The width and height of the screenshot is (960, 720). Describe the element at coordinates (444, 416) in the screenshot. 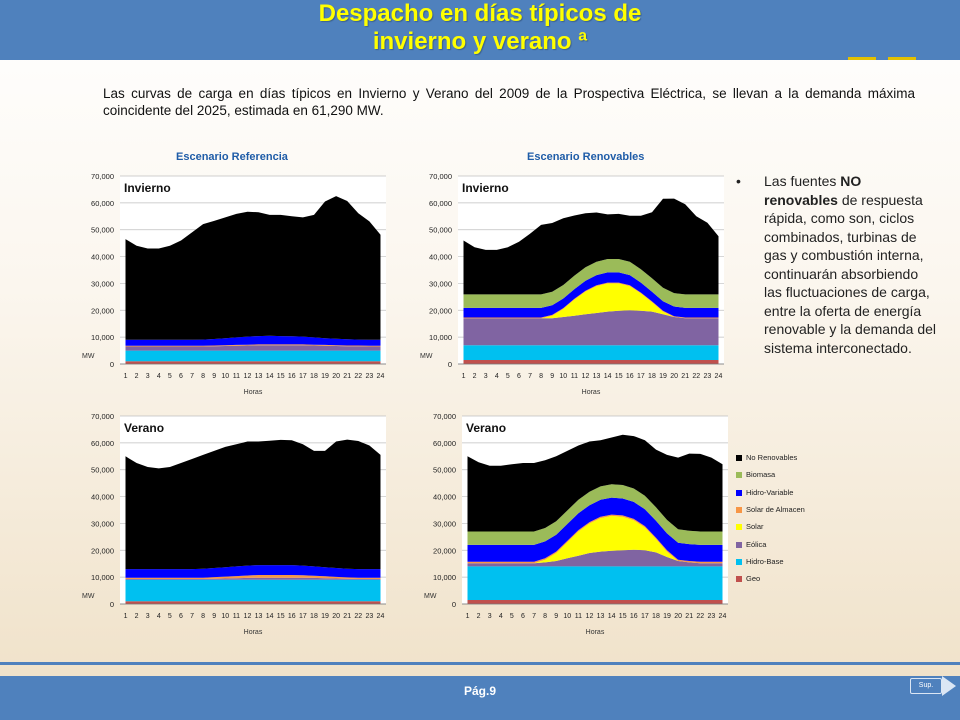

I see `y-tick-label: 70,000` at that location.